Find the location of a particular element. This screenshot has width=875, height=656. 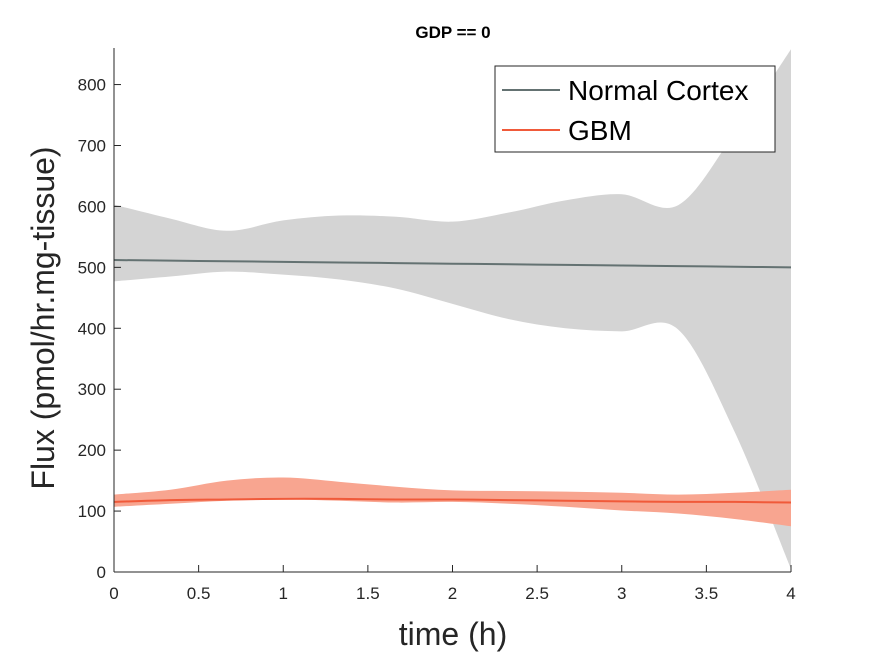

series-line-normal-cortex is located at coordinates (452, 264).